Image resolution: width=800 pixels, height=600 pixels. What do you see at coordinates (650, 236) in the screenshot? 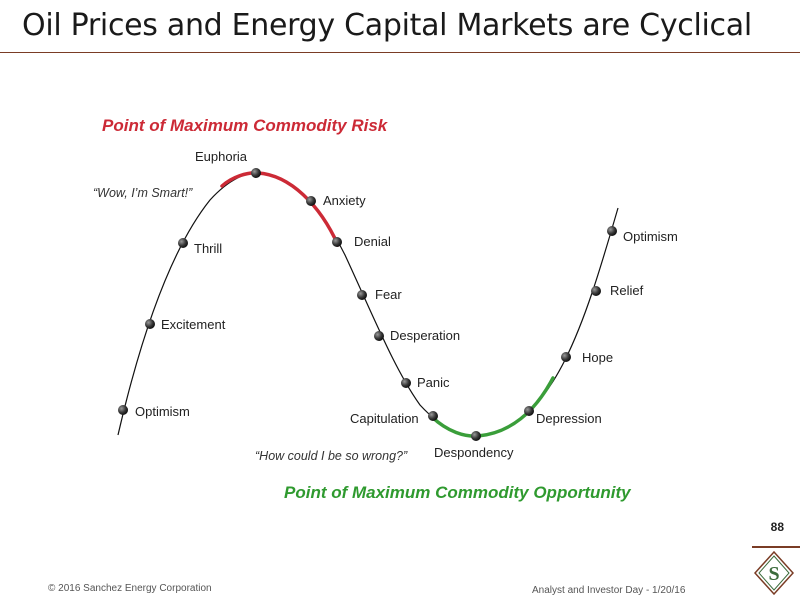
I see `stage-label-optimism-end: Optimism` at bounding box center [650, 236].